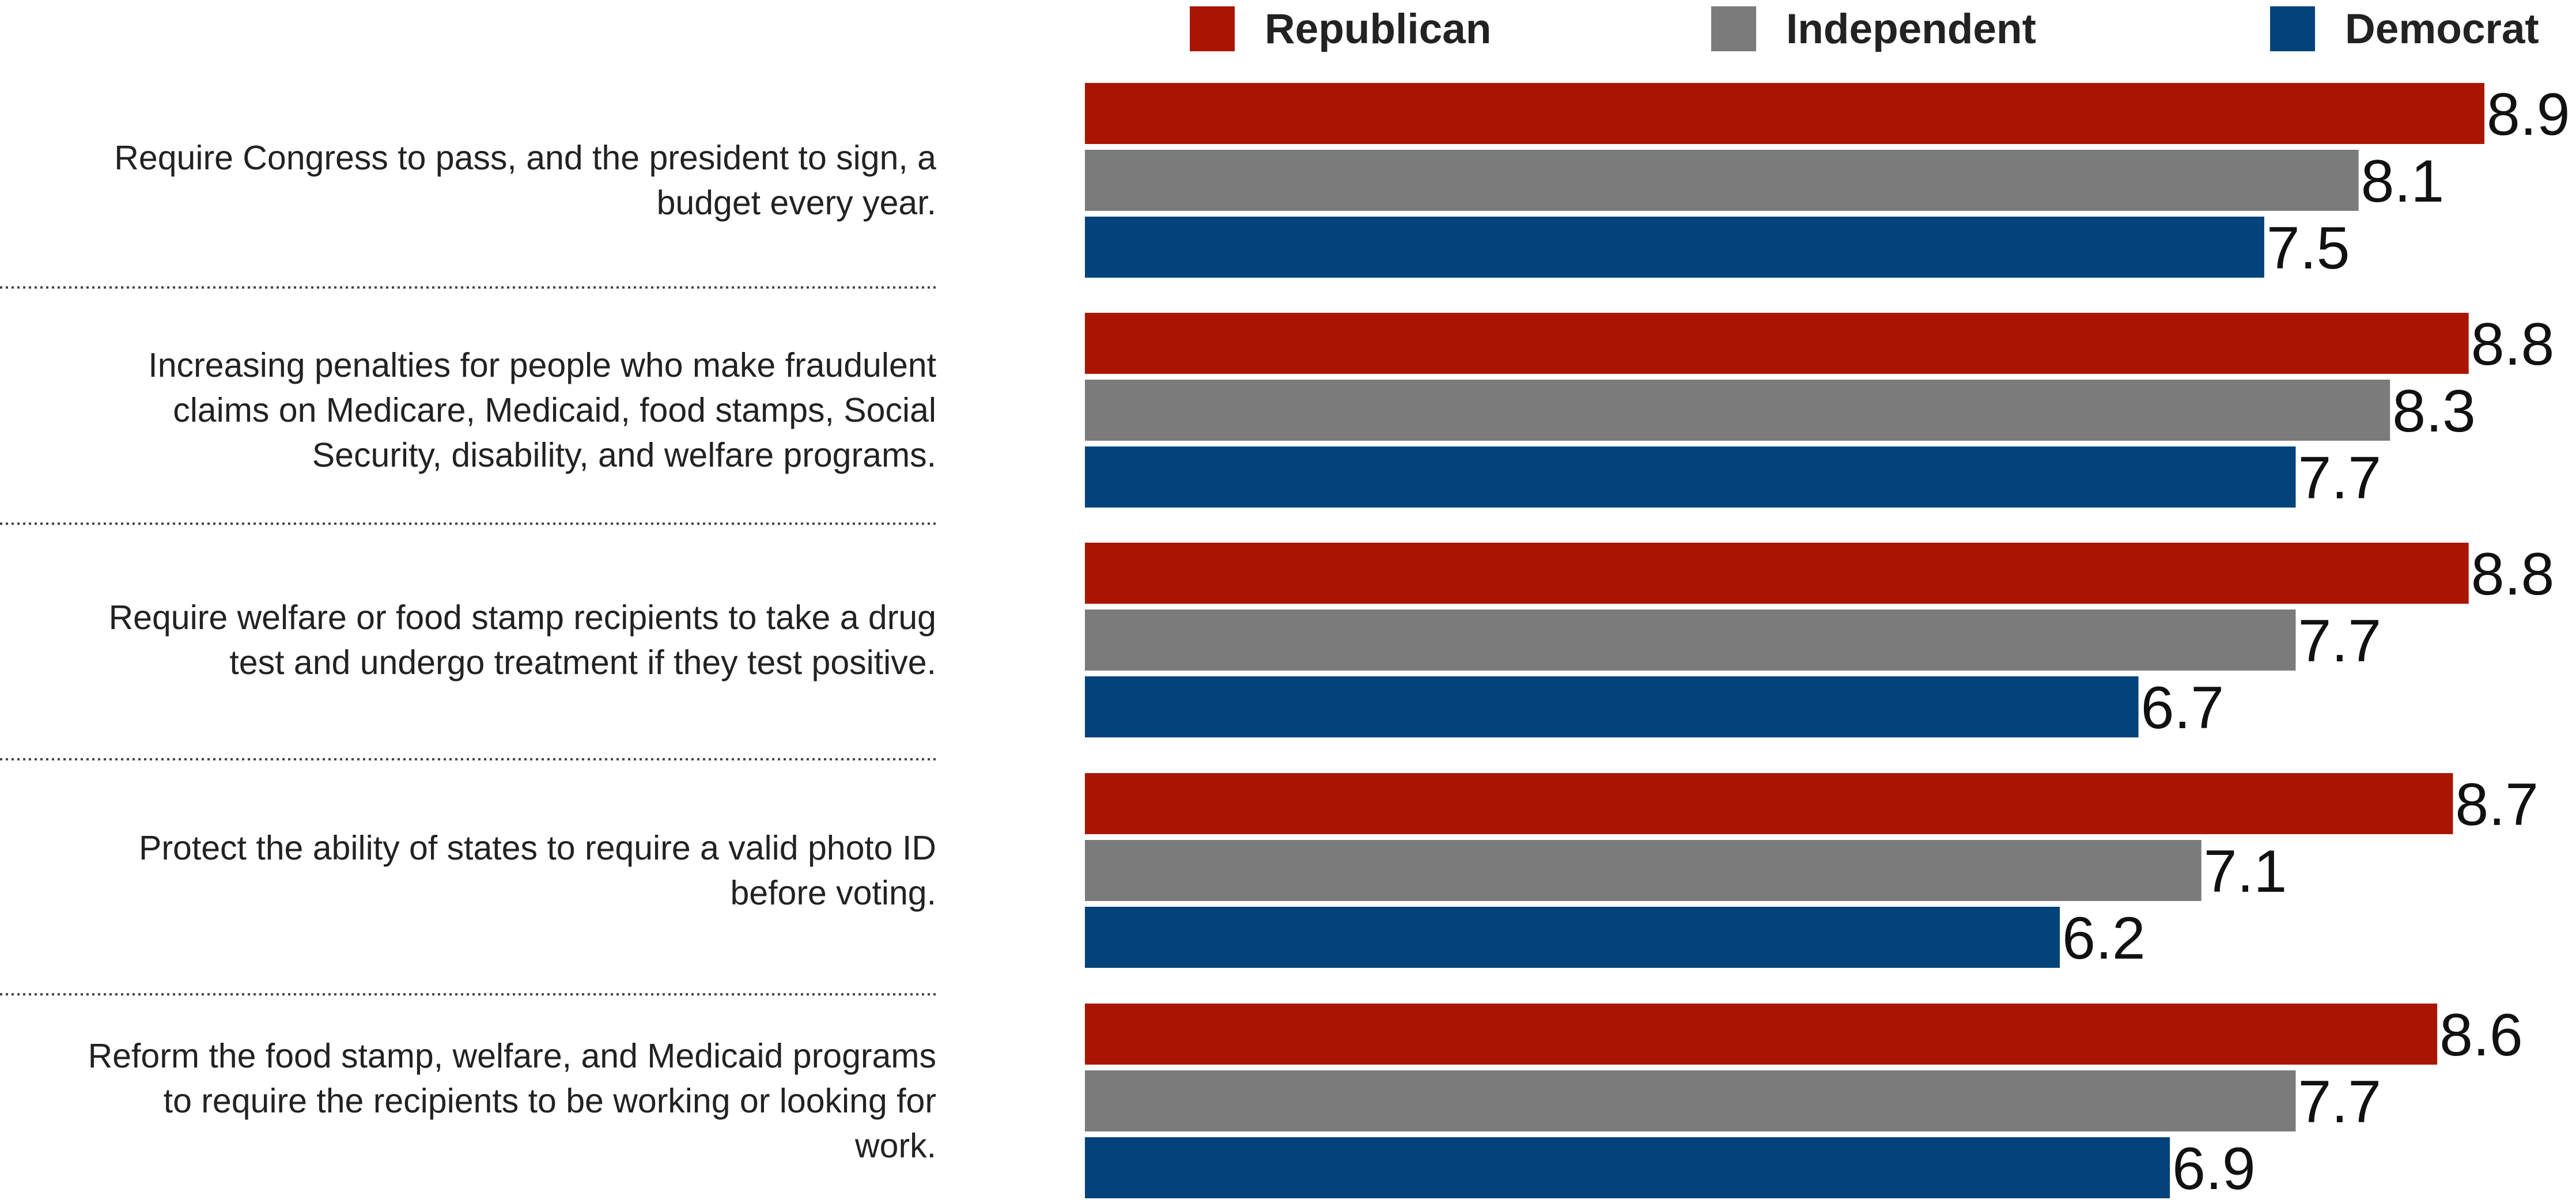  Describe the element at coordinates (2442, 29) in the screenshot. I see `legend-label-democrat: Democrat` at that location.